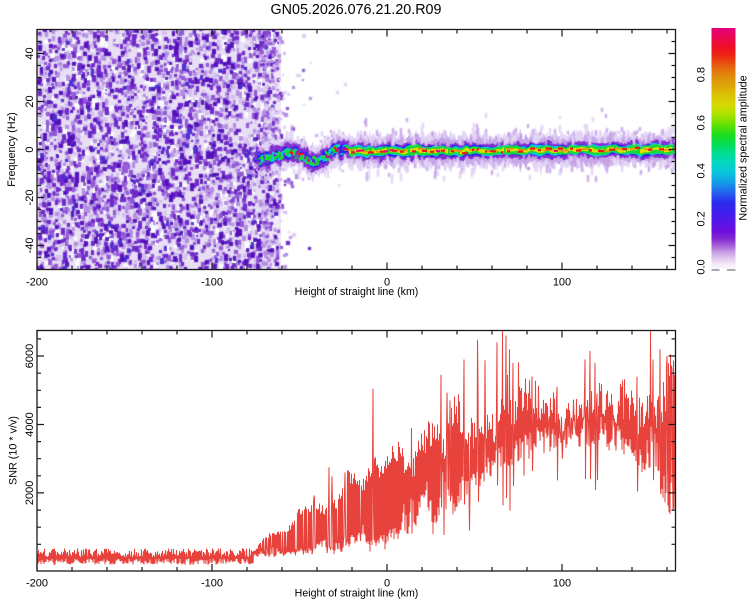 Image resolution: width=750 pixels, height=605 pixels. What do you see at coordinates (14, 450) in the screenshot?
I see `svg-text: SNR (10 * v/v)` at bounding box center [14, 450].